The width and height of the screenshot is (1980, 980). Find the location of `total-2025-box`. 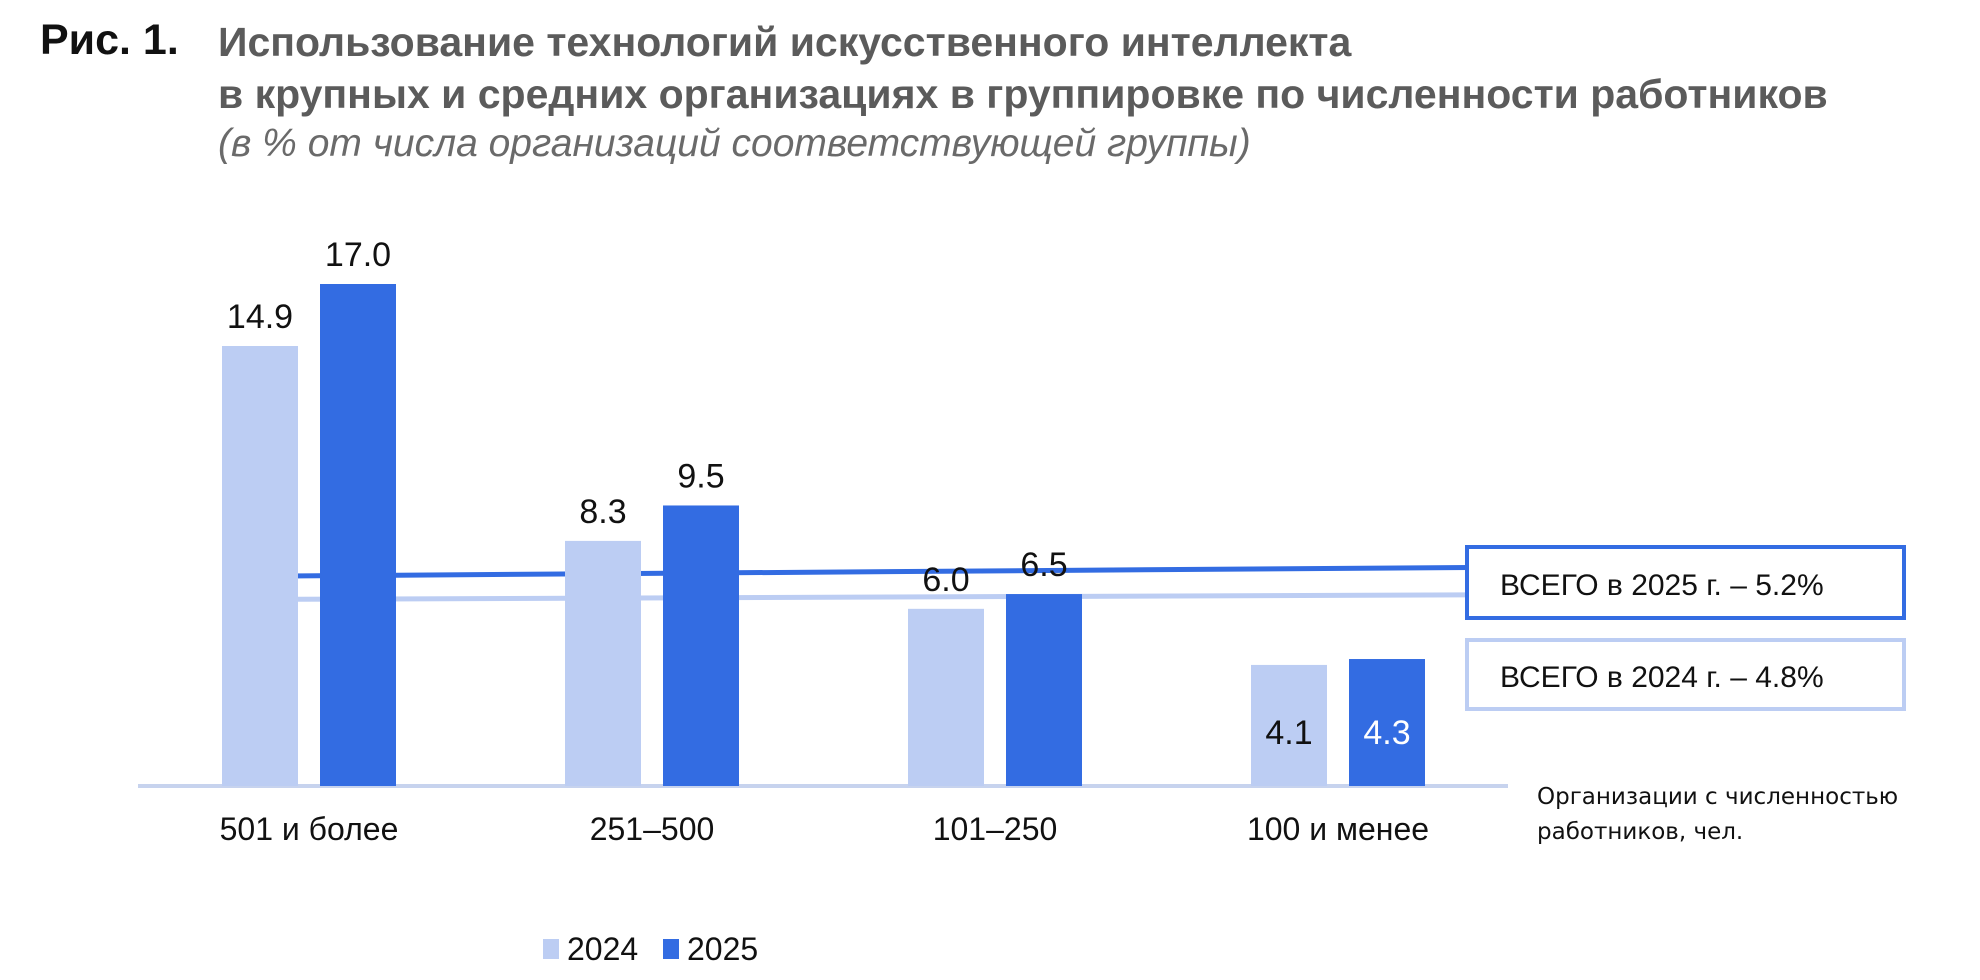

total-2025-box is located at coordinates (1685, 582).